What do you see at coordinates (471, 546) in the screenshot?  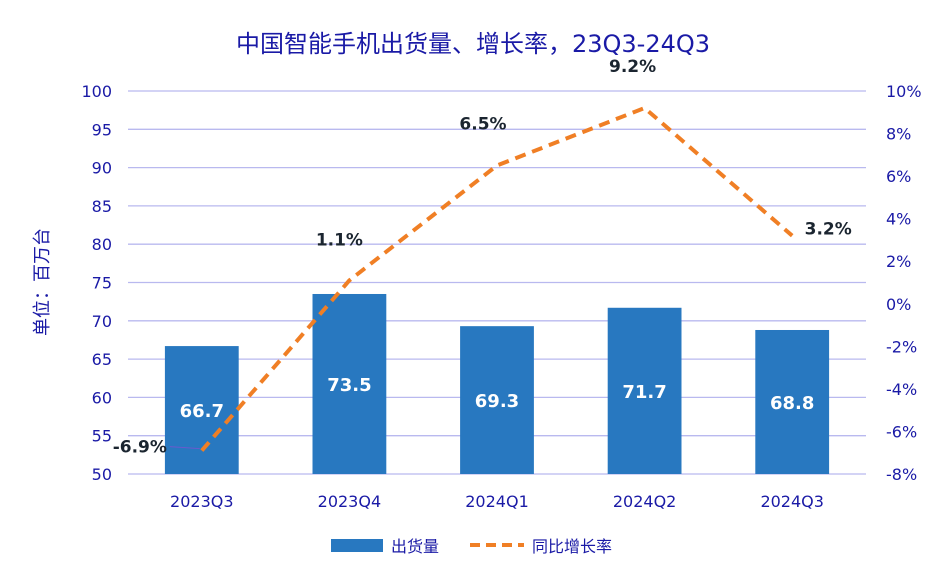 I see `legend: 出货量 同比增长率` at bounding box center [471, 546].